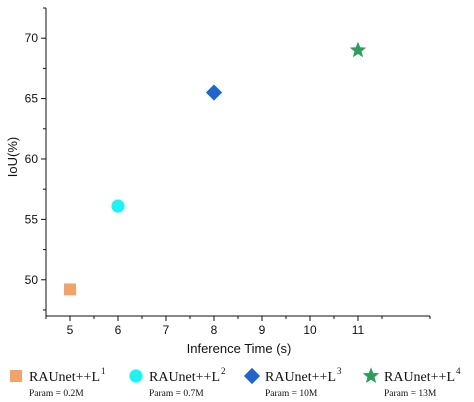  Describe the element at coordinates (458, 371) in the screenshot. I see `legend-label-superscript: 4` at that location.